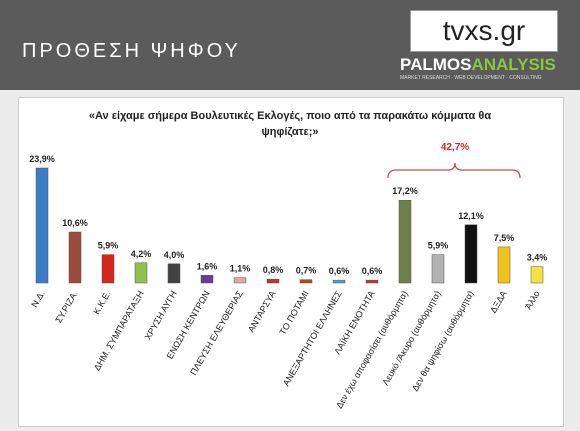 This screenshot has width=580, height=431. What do you see at coordinates (131, 51) in the screenshot?
I see `slide-title: ΠΡΟΘΕΣΗ ΨΗΦΟΥ` at bounding box center [131, 51].